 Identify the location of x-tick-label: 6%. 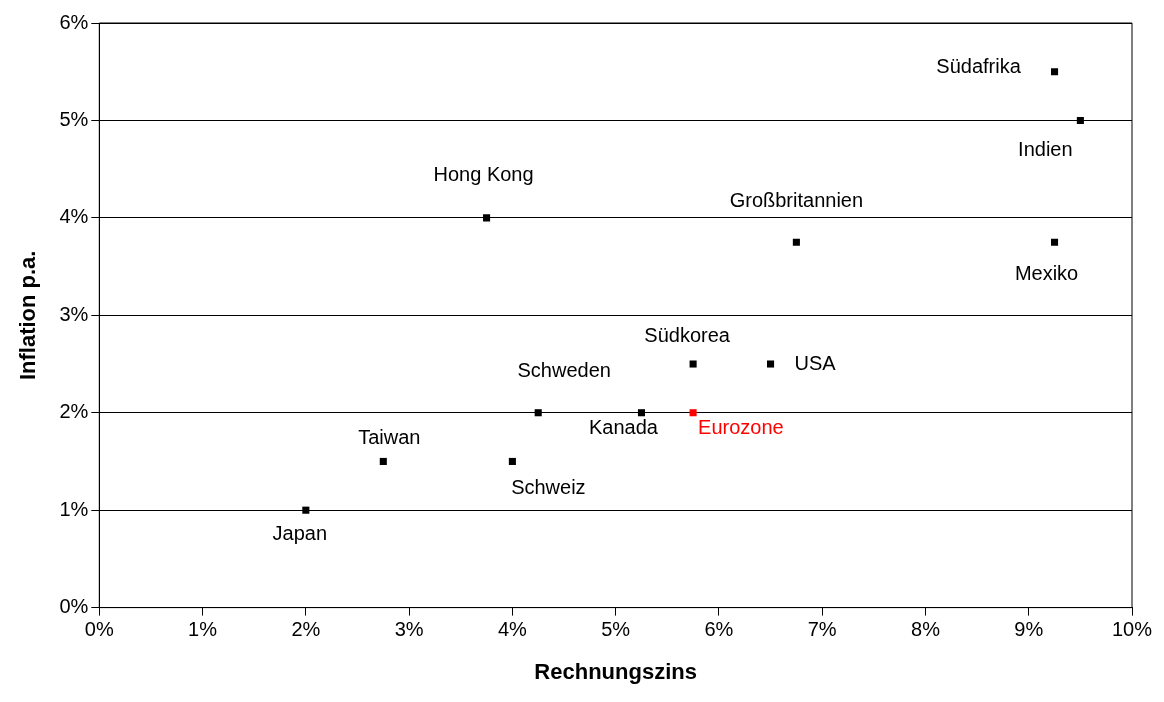
(719, 629).